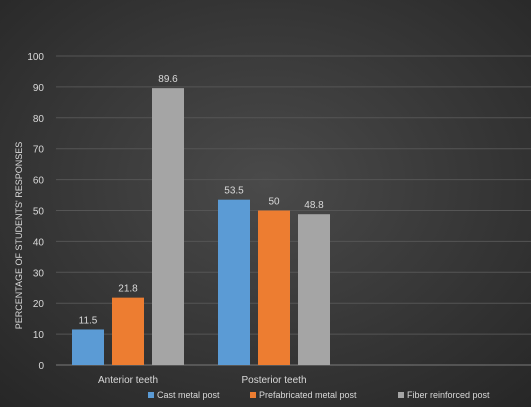 The image size is (531, 412). Describe the element at coordinates (448, 395) in the screenshot. I see `legend-label: Fiber reinforced post` at that location.